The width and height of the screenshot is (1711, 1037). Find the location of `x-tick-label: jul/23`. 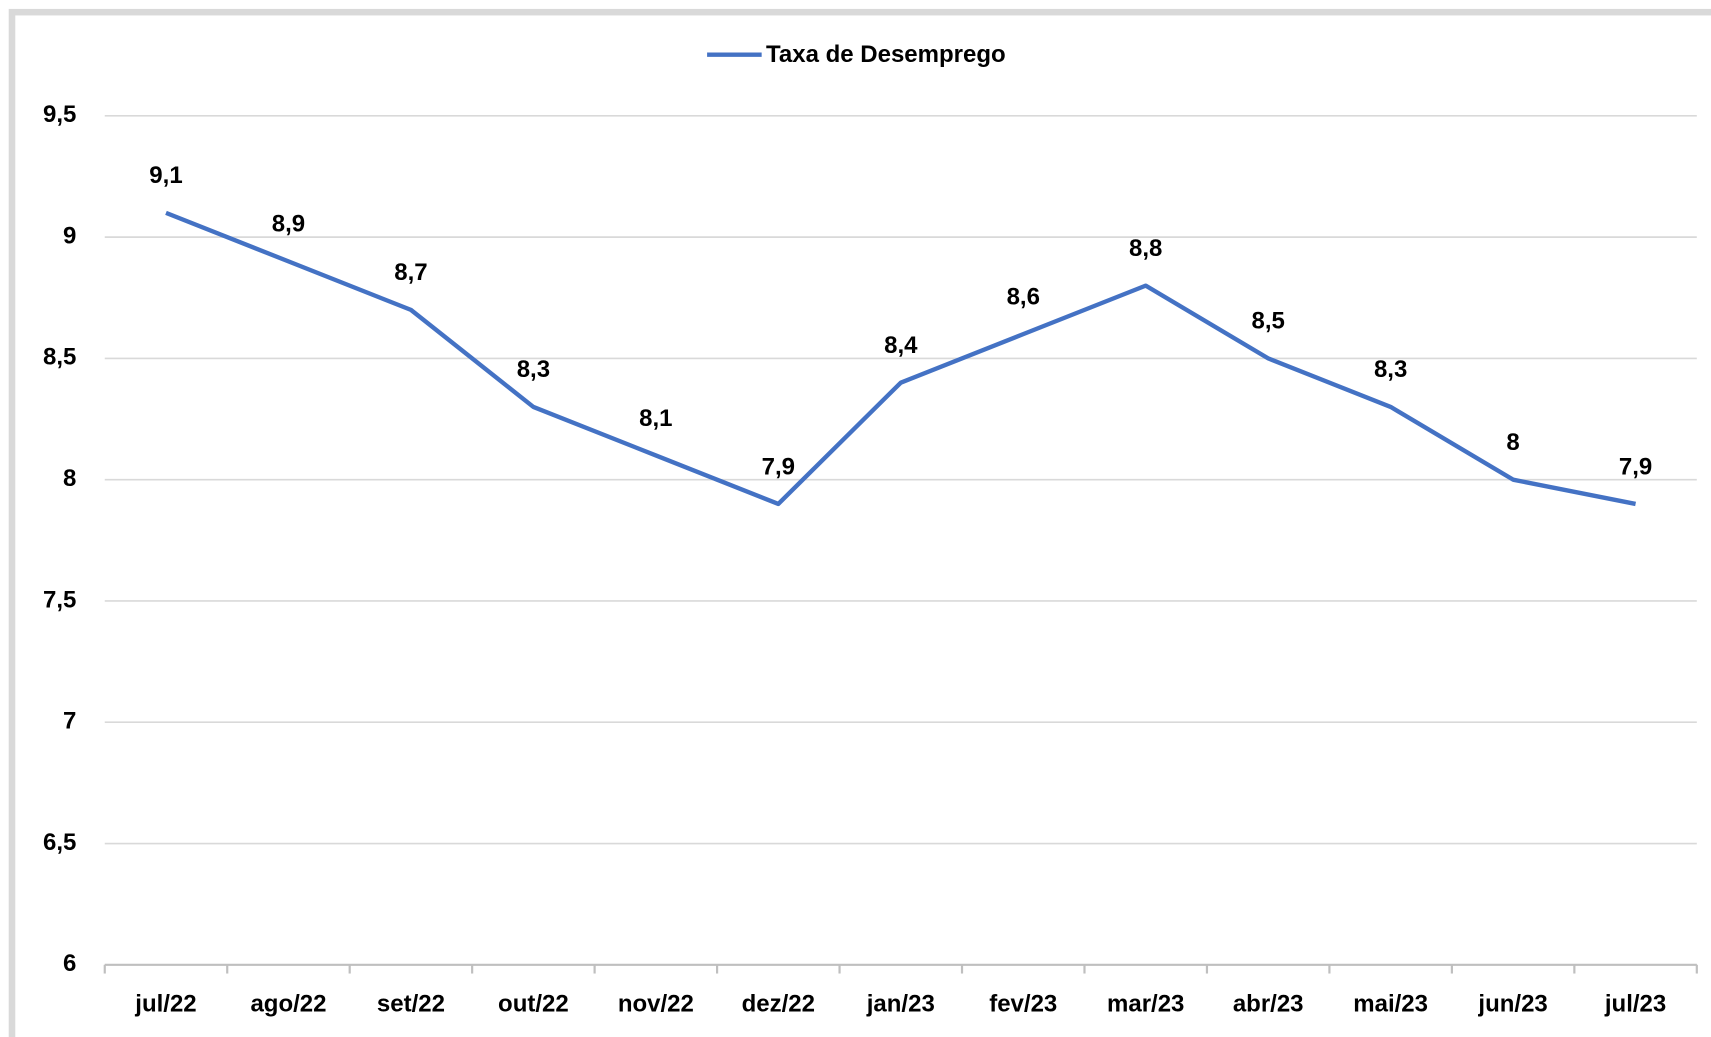

x-tick-label: jul/23 is located at coordinates (1635, 1004).